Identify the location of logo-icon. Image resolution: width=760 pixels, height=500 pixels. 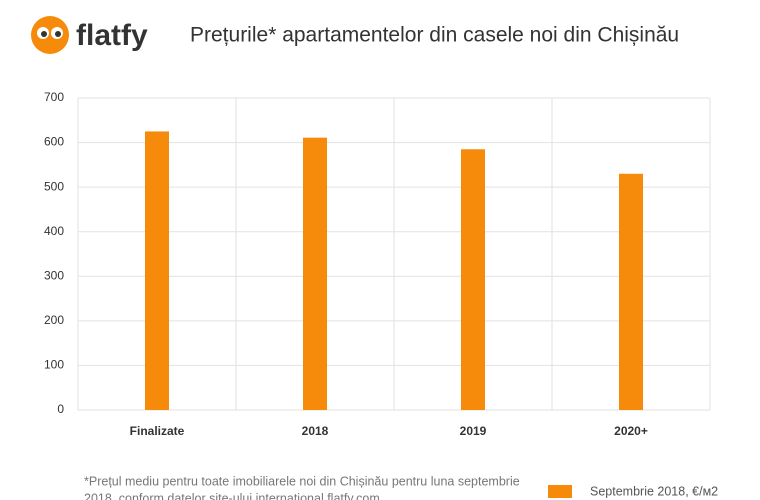
(50, 35).